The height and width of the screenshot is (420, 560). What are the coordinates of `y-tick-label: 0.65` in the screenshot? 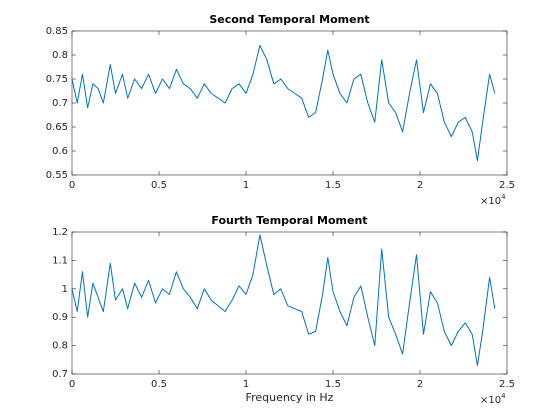 It's located at (57, 127).